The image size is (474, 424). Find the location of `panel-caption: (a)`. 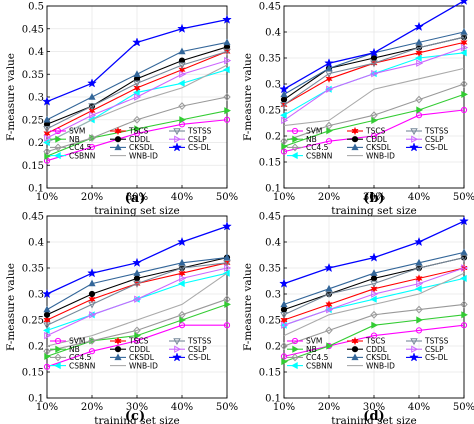

panel-caption: (a) is located at coordinates (135, 198).